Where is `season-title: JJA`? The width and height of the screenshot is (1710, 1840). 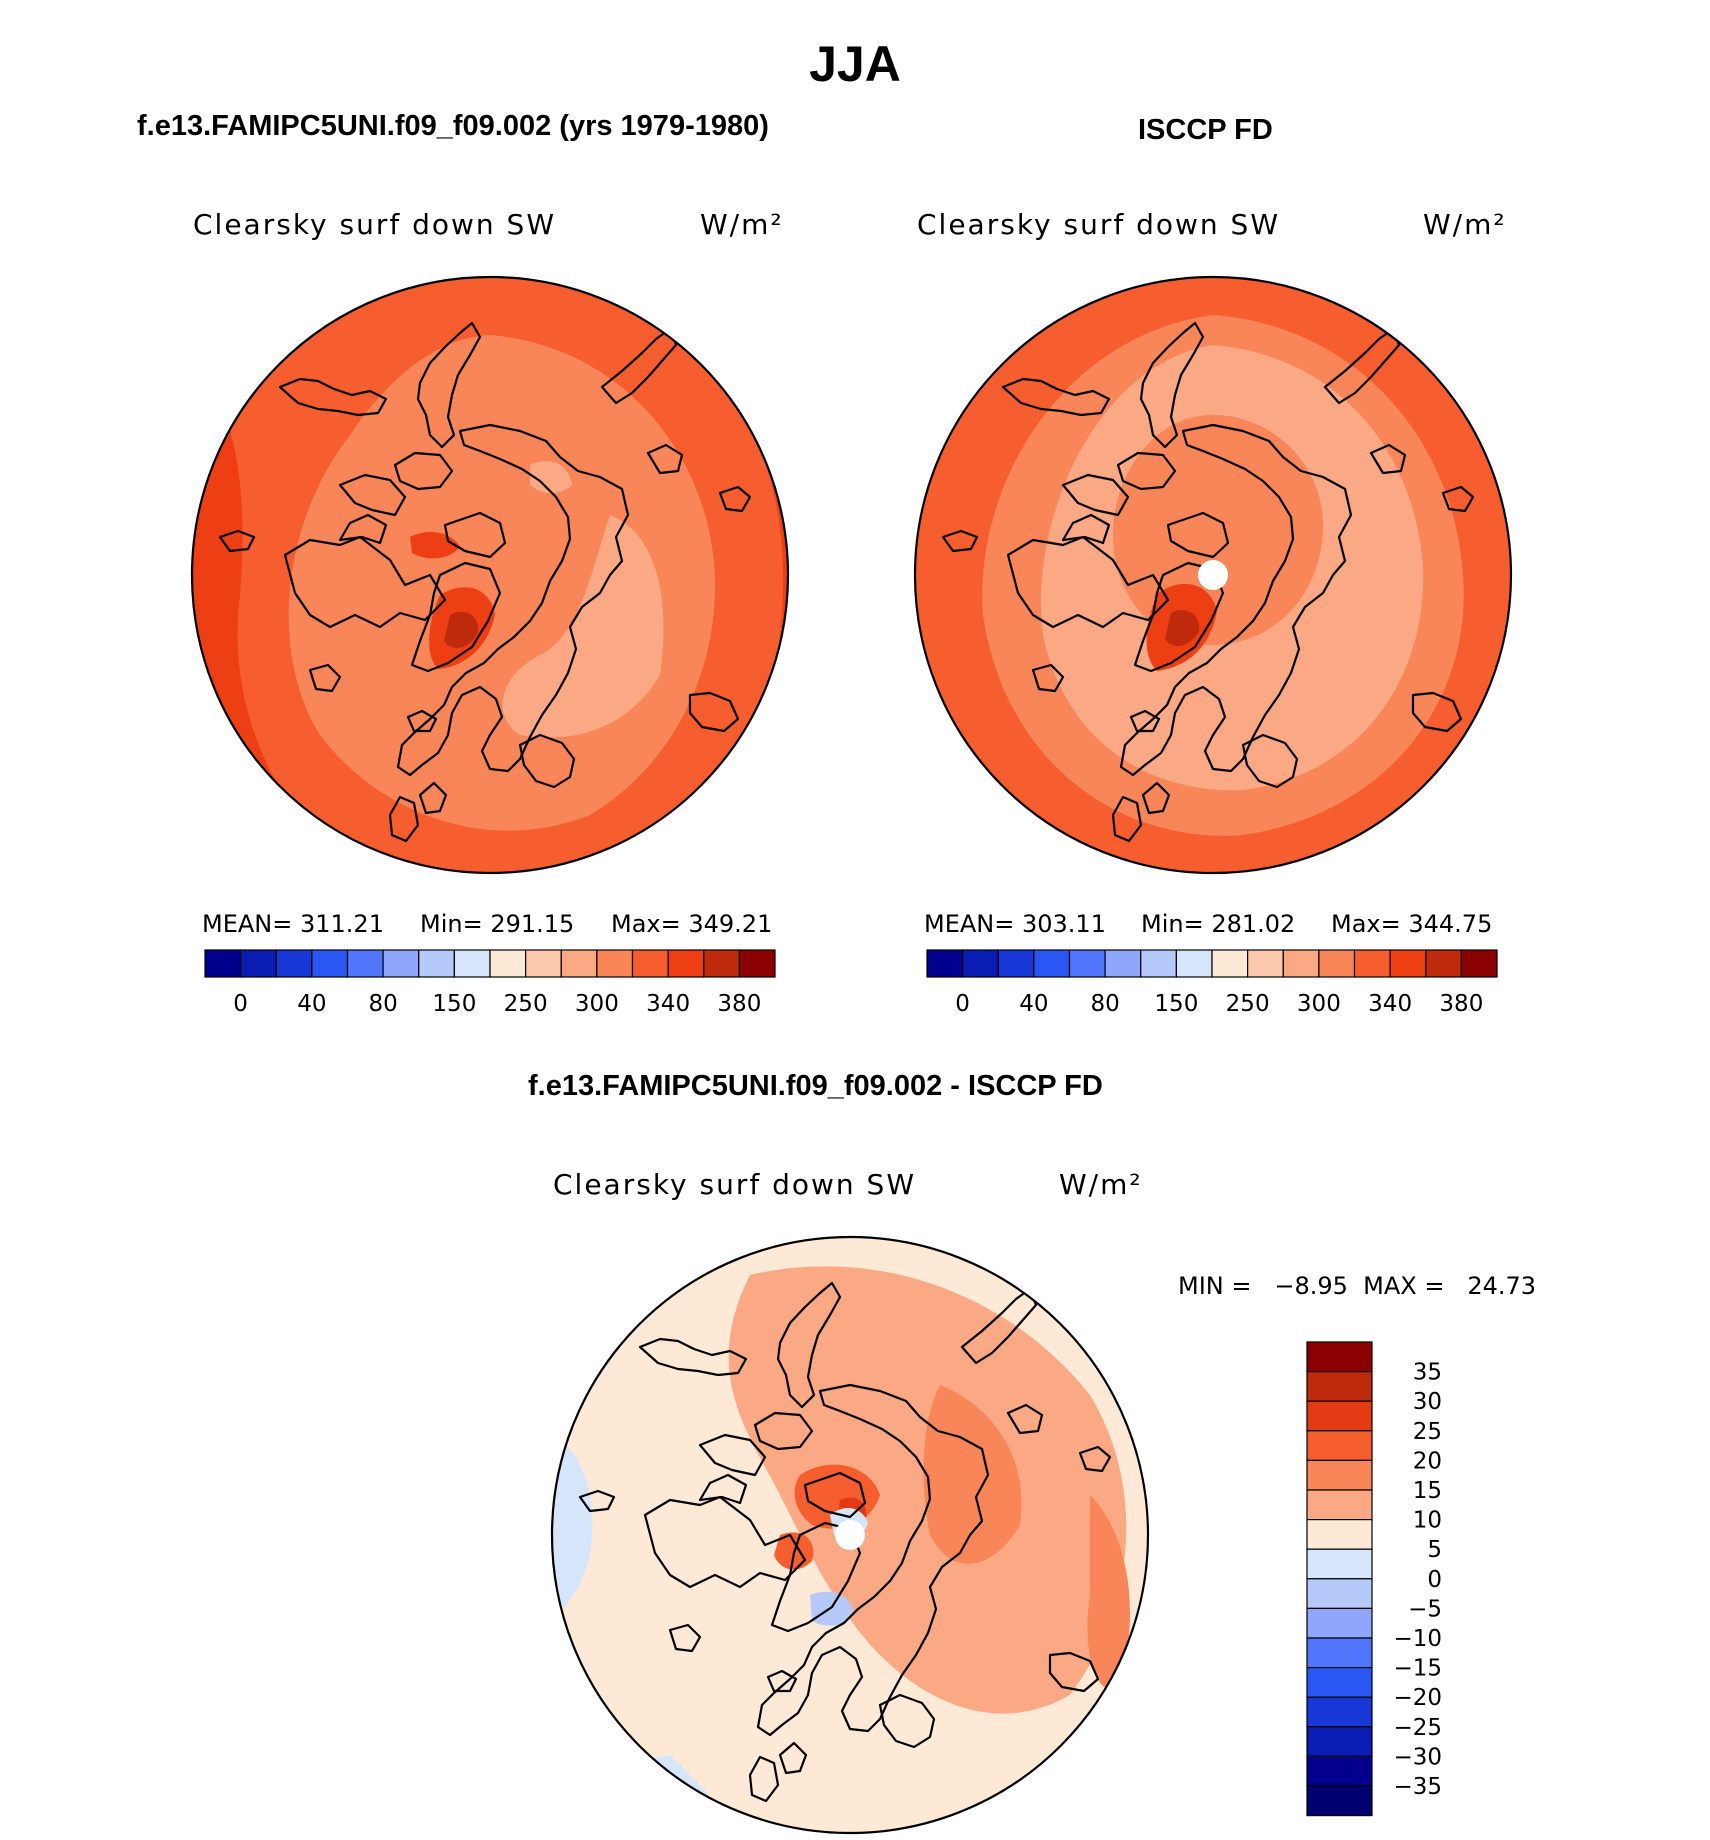 season-title: JJA is located at coordinates (855, 64).